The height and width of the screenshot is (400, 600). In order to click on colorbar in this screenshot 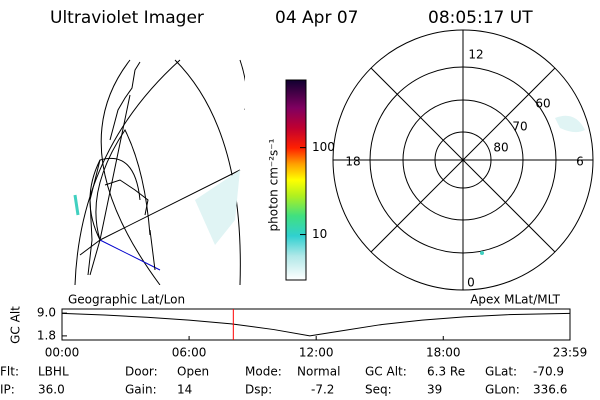, I will do `click(296, 180)`.